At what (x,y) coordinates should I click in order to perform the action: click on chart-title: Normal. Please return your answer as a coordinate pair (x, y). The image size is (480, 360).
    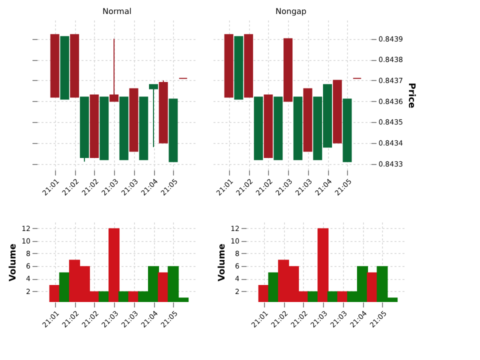
    Looking at the image, I should click on (117, 11).